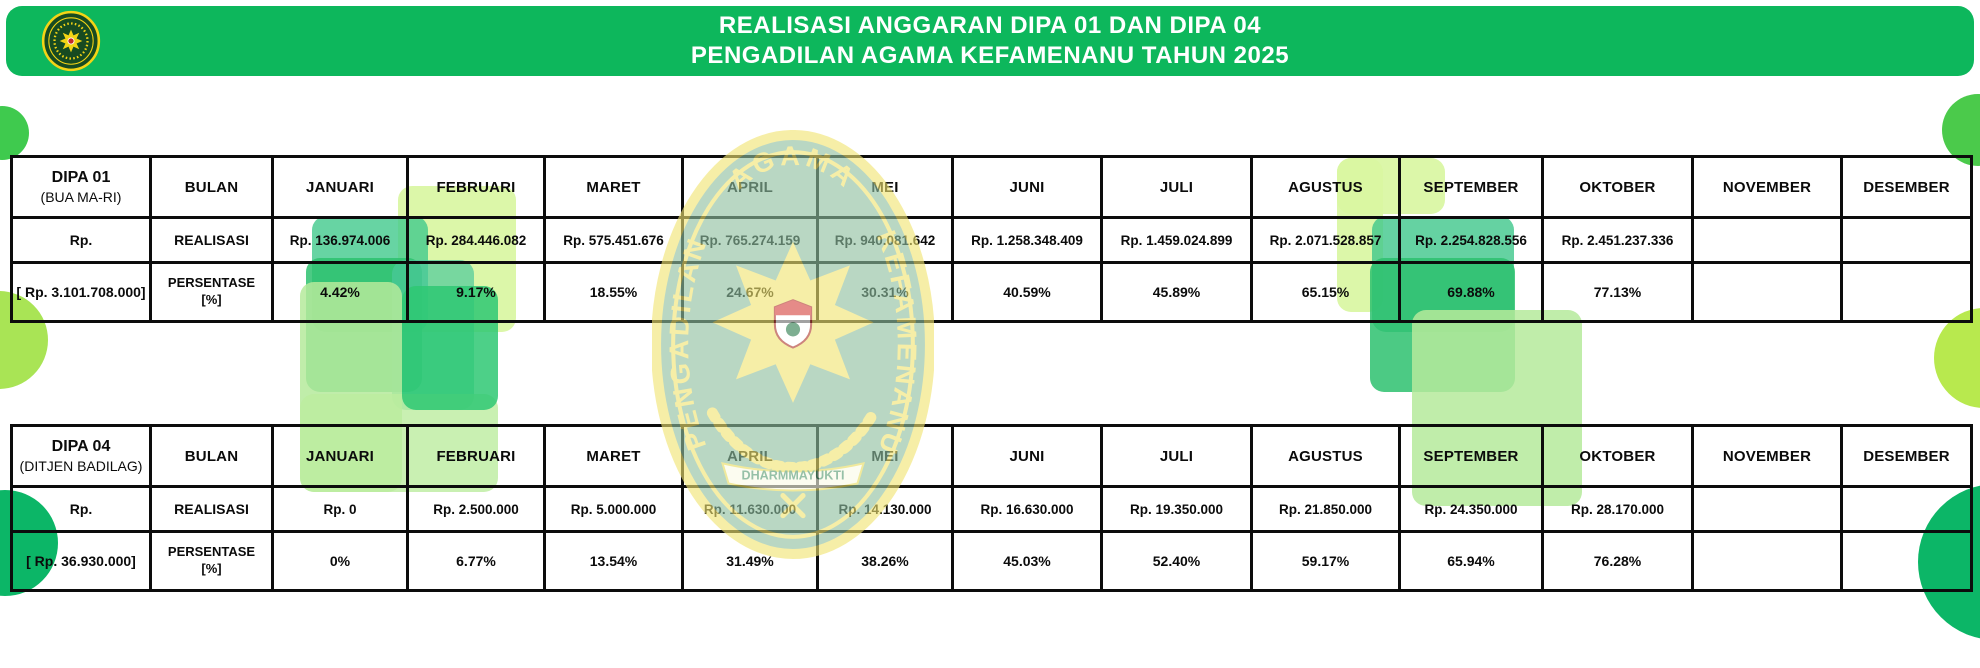 This screenshot has height=668, width=1980. I want to click on realisasi-value-cell: Rp. 940.081.642, so click(885, 240).